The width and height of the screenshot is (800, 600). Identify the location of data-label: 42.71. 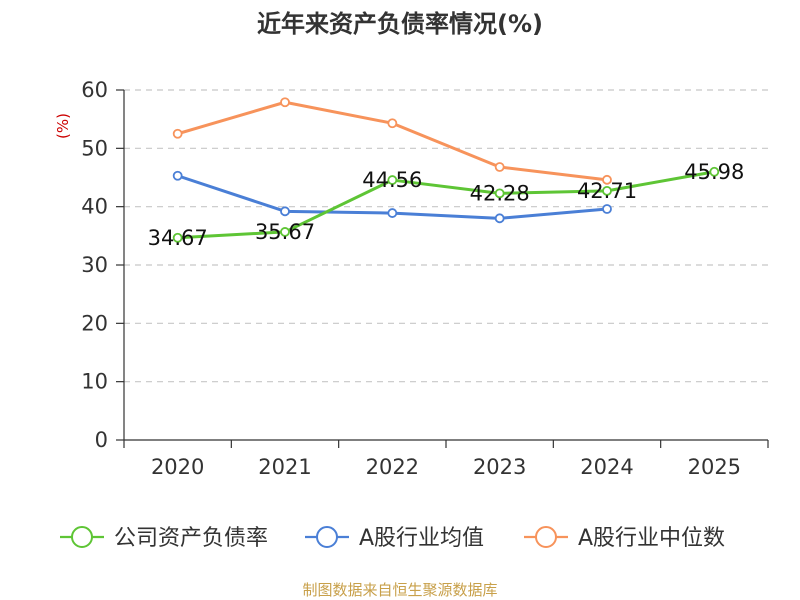
(607, 191).